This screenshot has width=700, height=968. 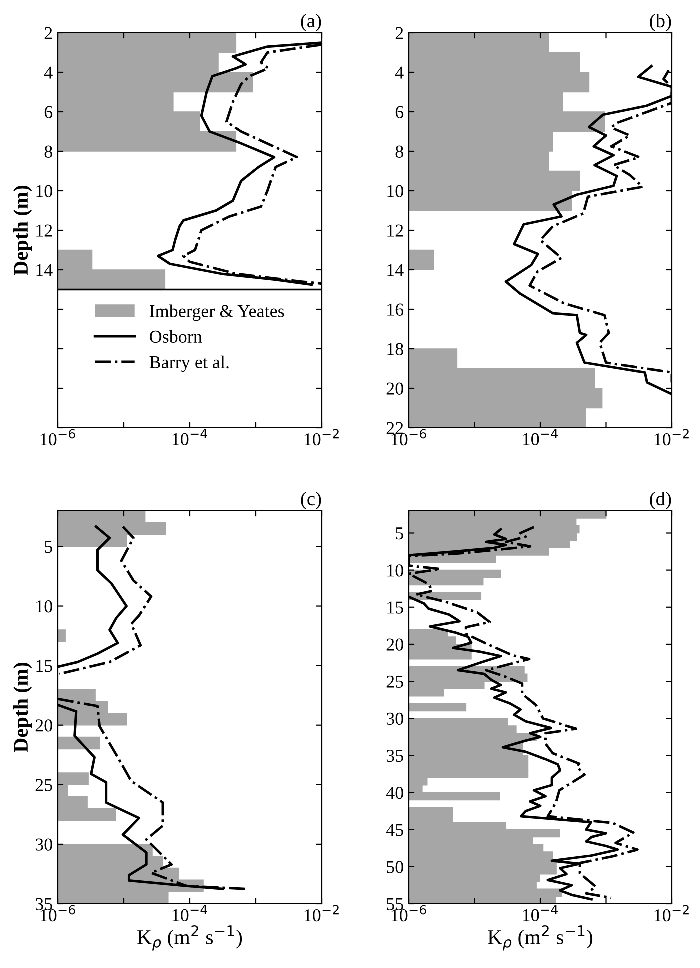 I want to click on y-tick-label: 45, so click(x=395, y=830).